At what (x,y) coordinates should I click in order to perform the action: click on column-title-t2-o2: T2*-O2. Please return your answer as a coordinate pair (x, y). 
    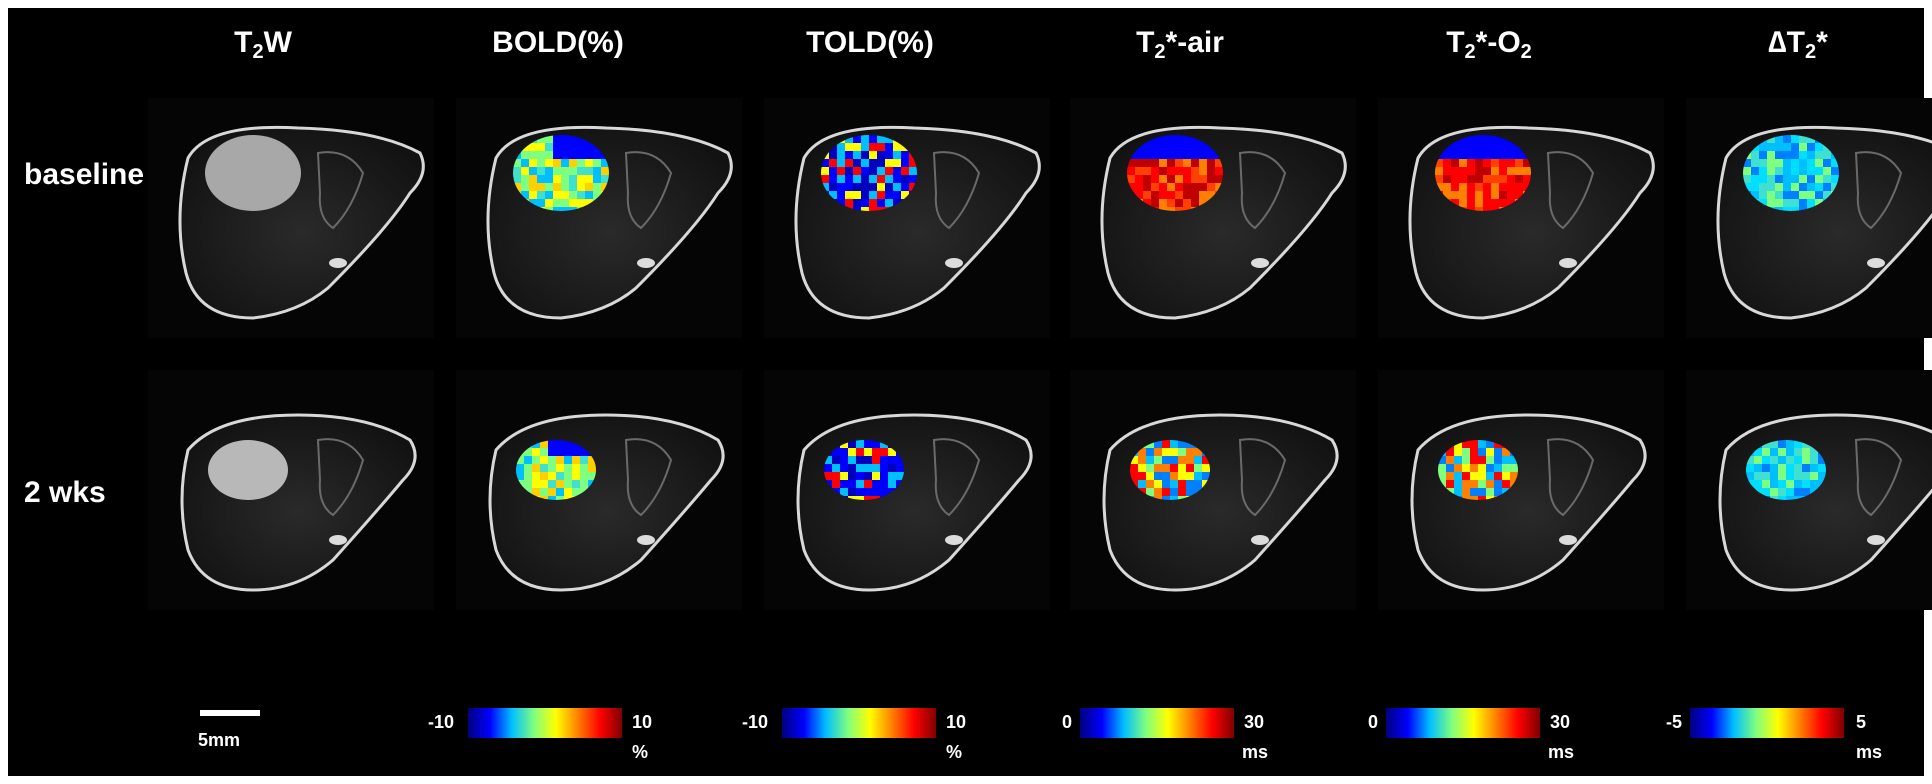
    Looking at the image, I should click on (1489, 44).